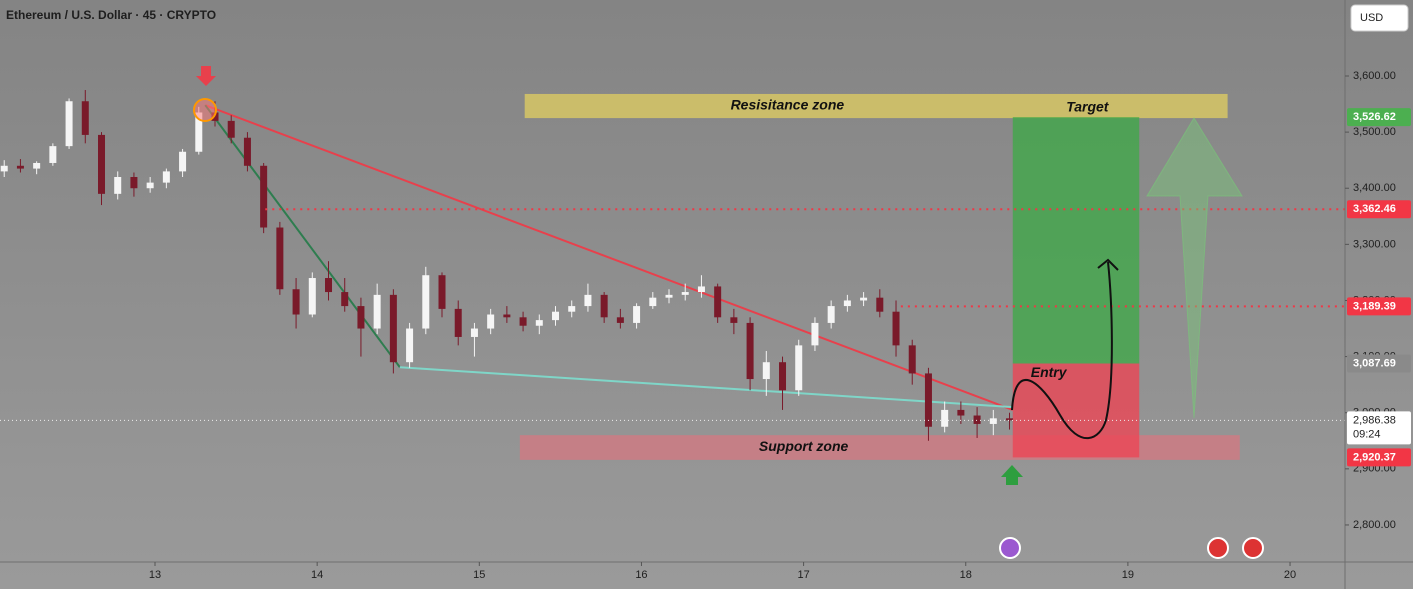  I want to click on y-tick-label: 3,300.00, so click(1374, 244).